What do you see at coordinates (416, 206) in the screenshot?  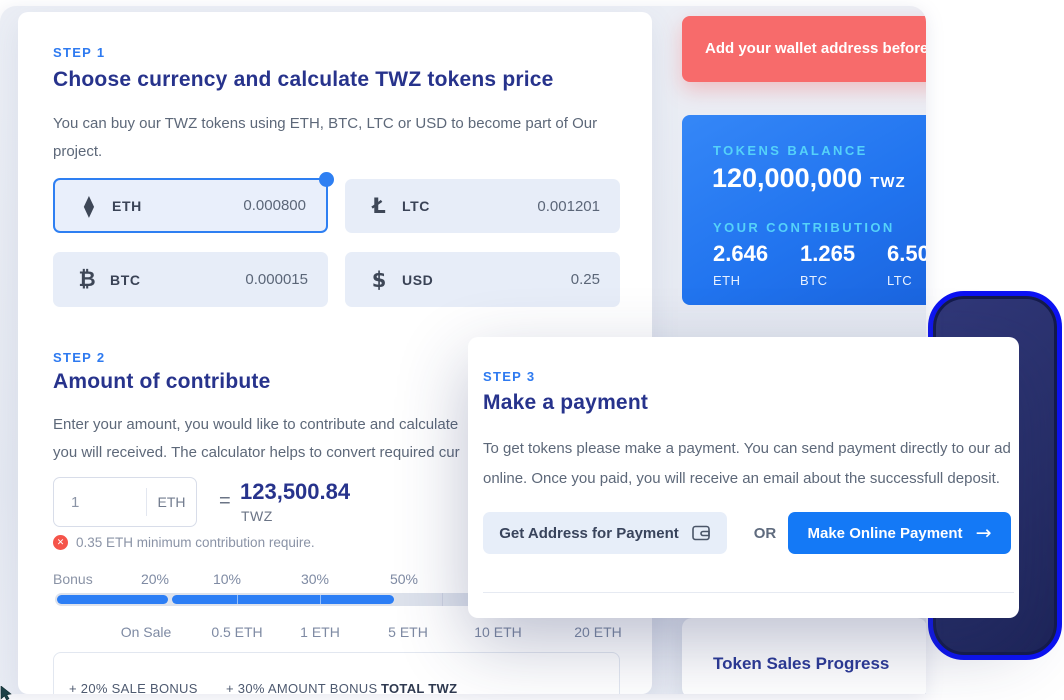 I see `currency-code: LTC` at bounding box center [416, 206].